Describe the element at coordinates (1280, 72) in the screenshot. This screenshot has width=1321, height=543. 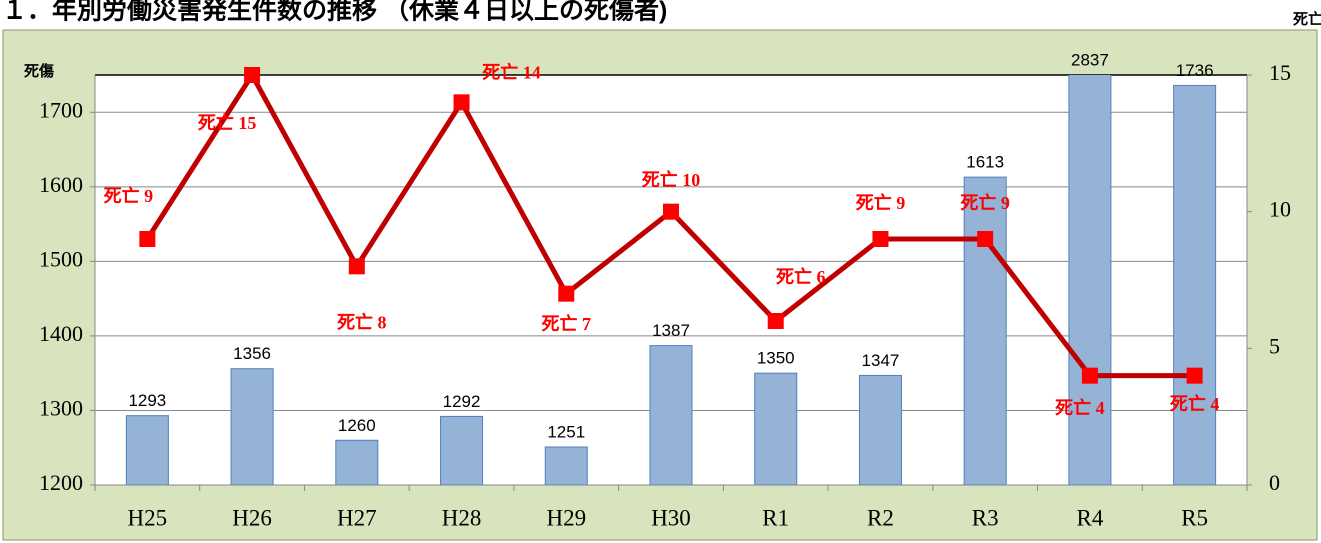
I see `y2-tick-label: 15` at that location.